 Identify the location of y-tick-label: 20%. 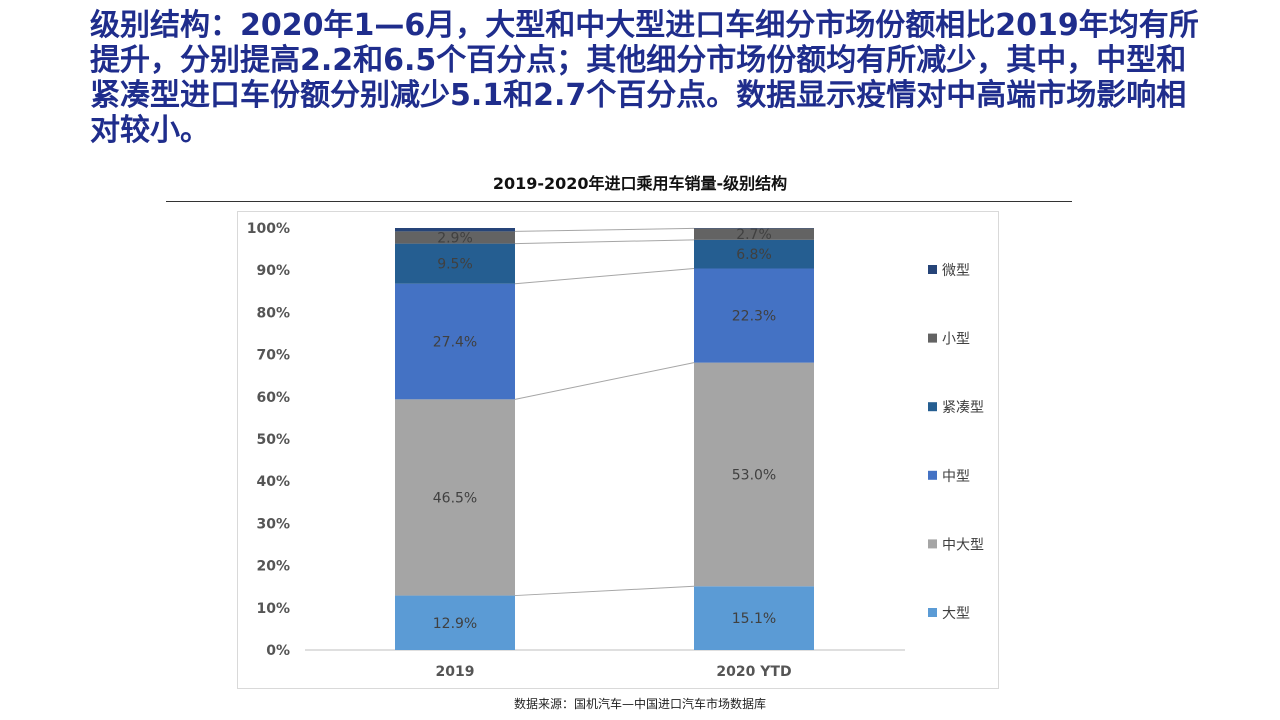
(273, 567).